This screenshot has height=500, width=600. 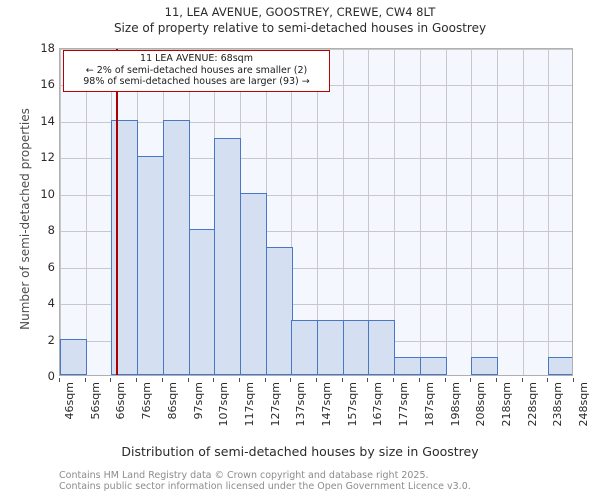 What do you see at coordinates (300, 12) in the screenshot?
I see `page-title: 11, LEA AVENUE, GOOSTREY, CREWE, CW4 8LT` at bounding box center [300, 12].